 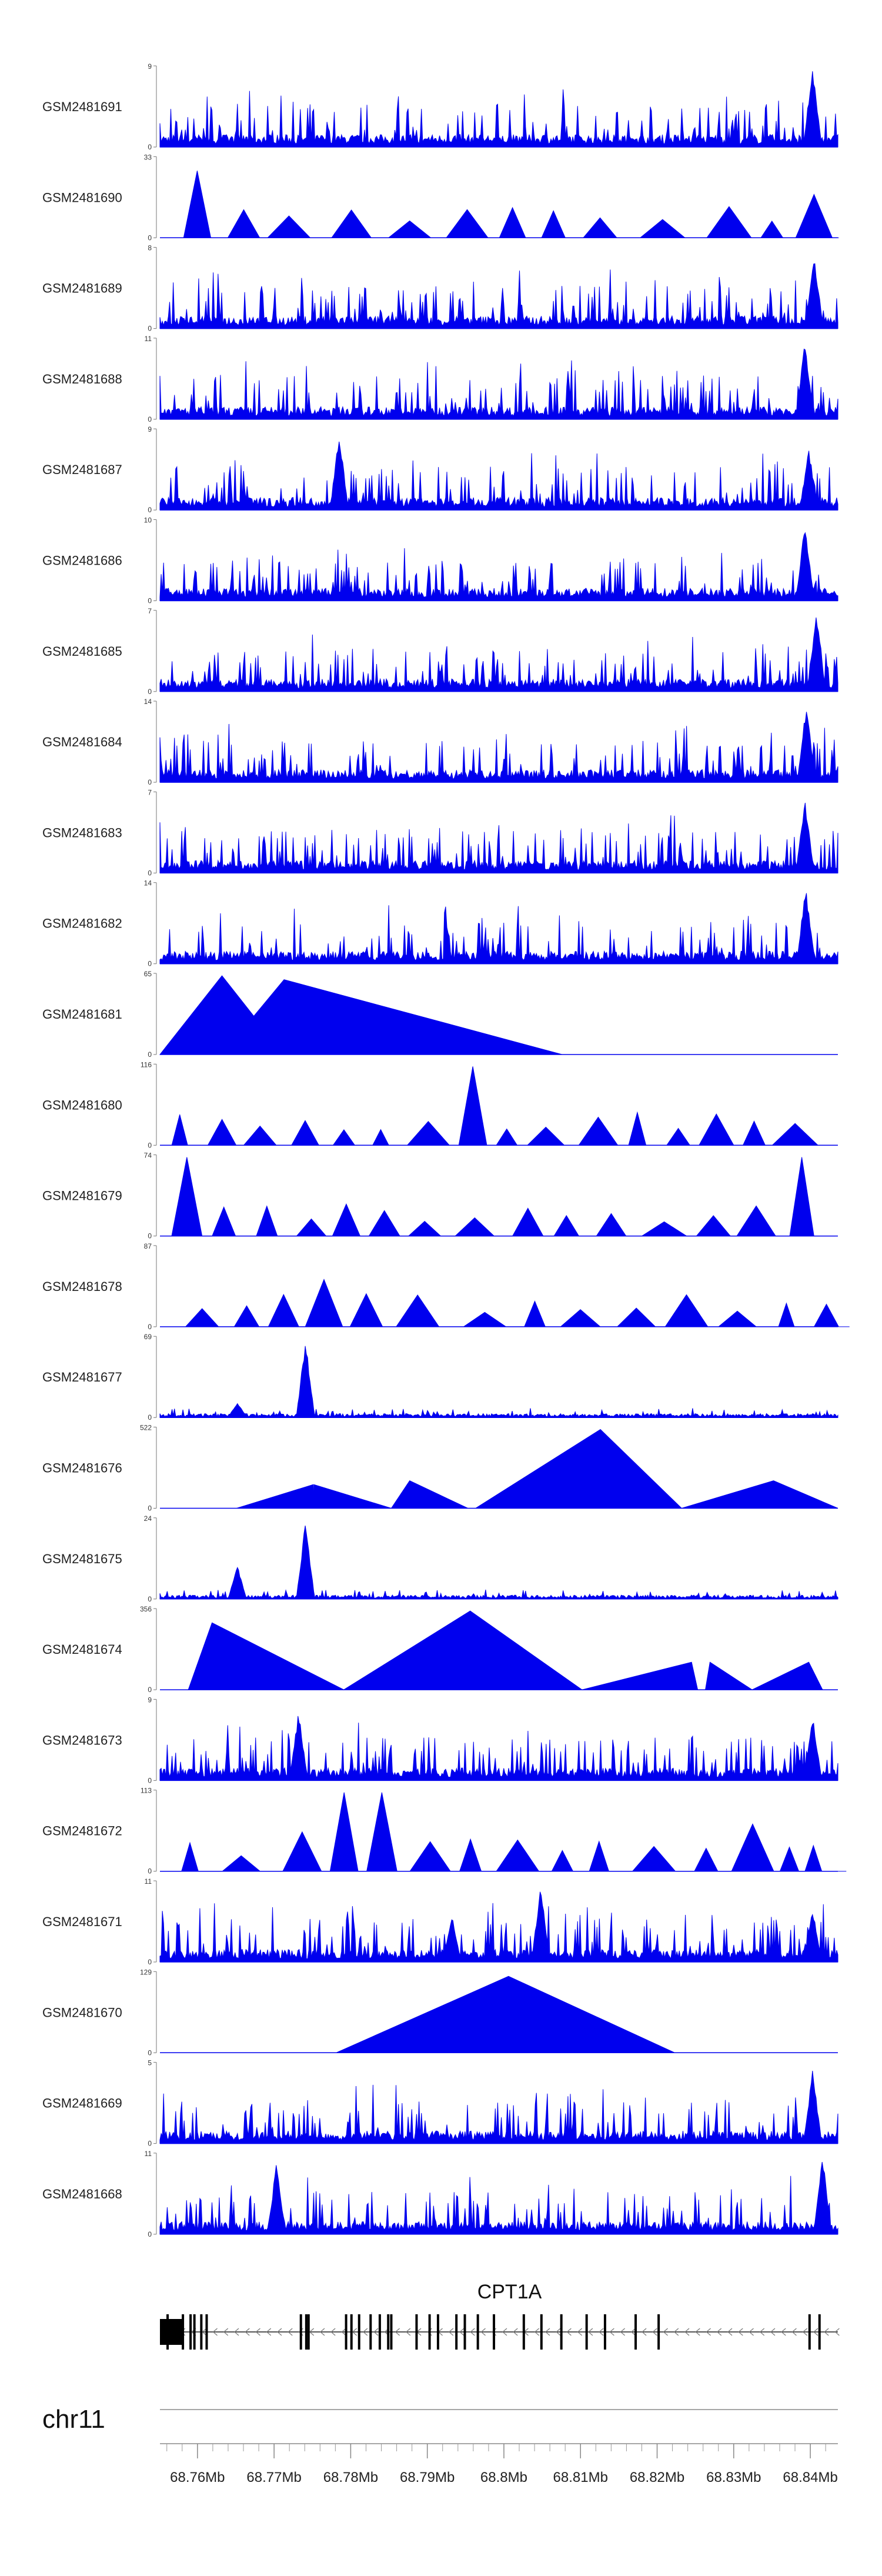 What do you see at coordinates (148, 157) in the screenshot?
I see `y-max-label: 33` at bounding box center [148, 157].